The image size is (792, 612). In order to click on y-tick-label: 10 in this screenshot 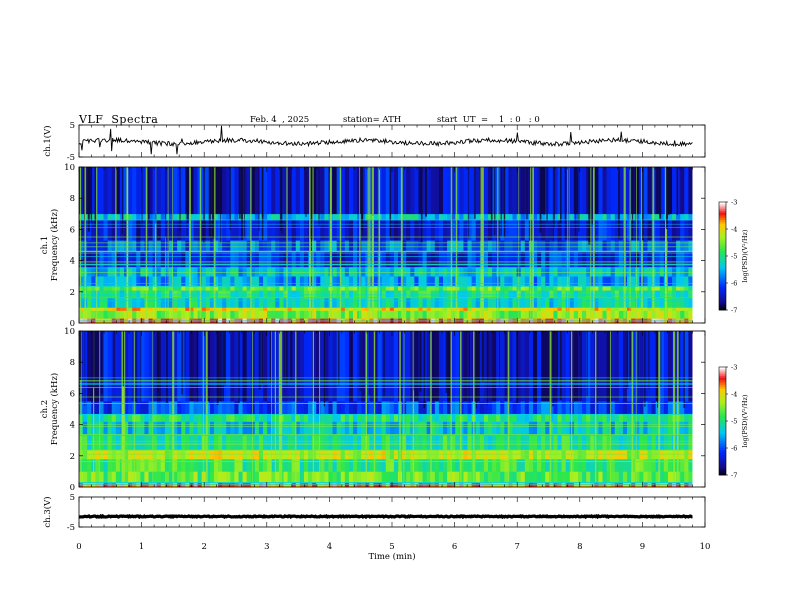, I will do `click(69, 168)`.